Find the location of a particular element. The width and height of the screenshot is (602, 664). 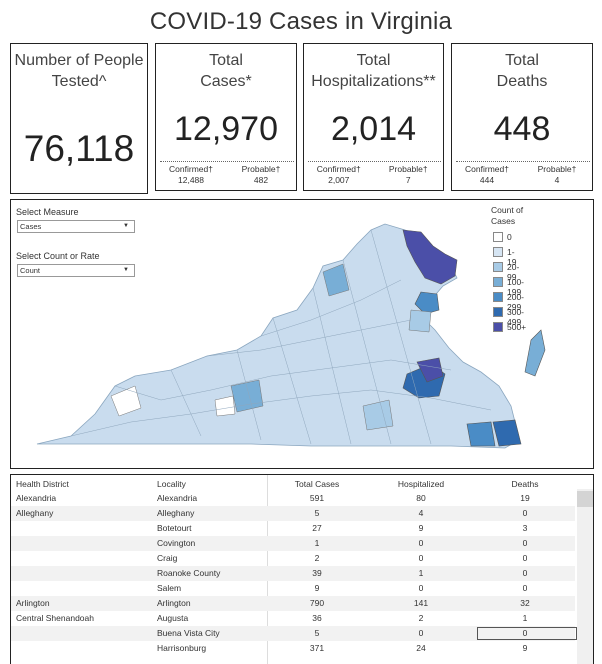

cases-probable: Probable† 482 is located at coordinates (261, 175).